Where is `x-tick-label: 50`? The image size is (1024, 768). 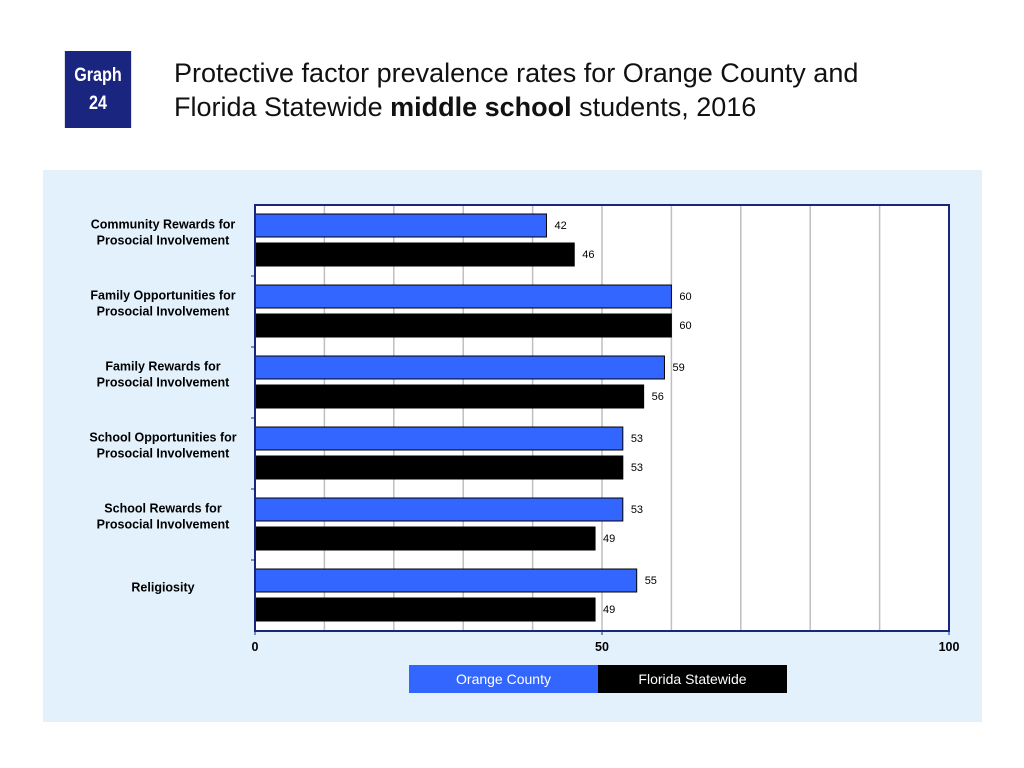 x-tick-label: 50 is located at coordinates (602, 647).